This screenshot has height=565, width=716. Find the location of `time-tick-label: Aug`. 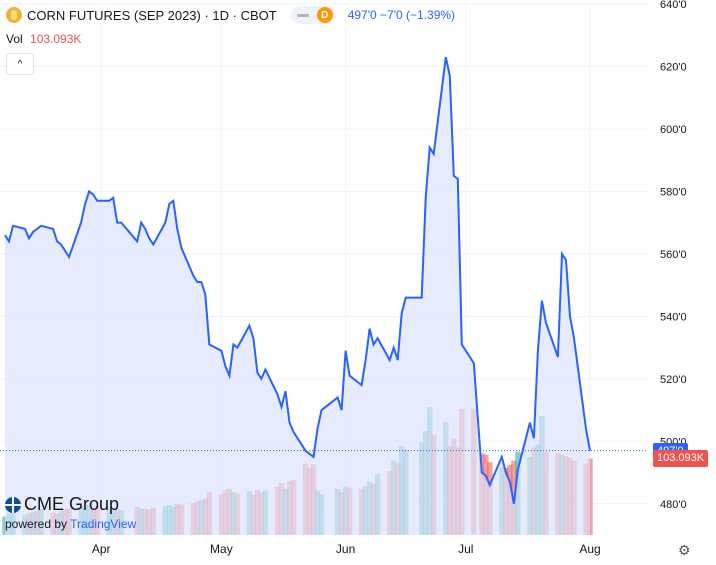

time-tick-label: Aug is located at coordinates (589, 549).